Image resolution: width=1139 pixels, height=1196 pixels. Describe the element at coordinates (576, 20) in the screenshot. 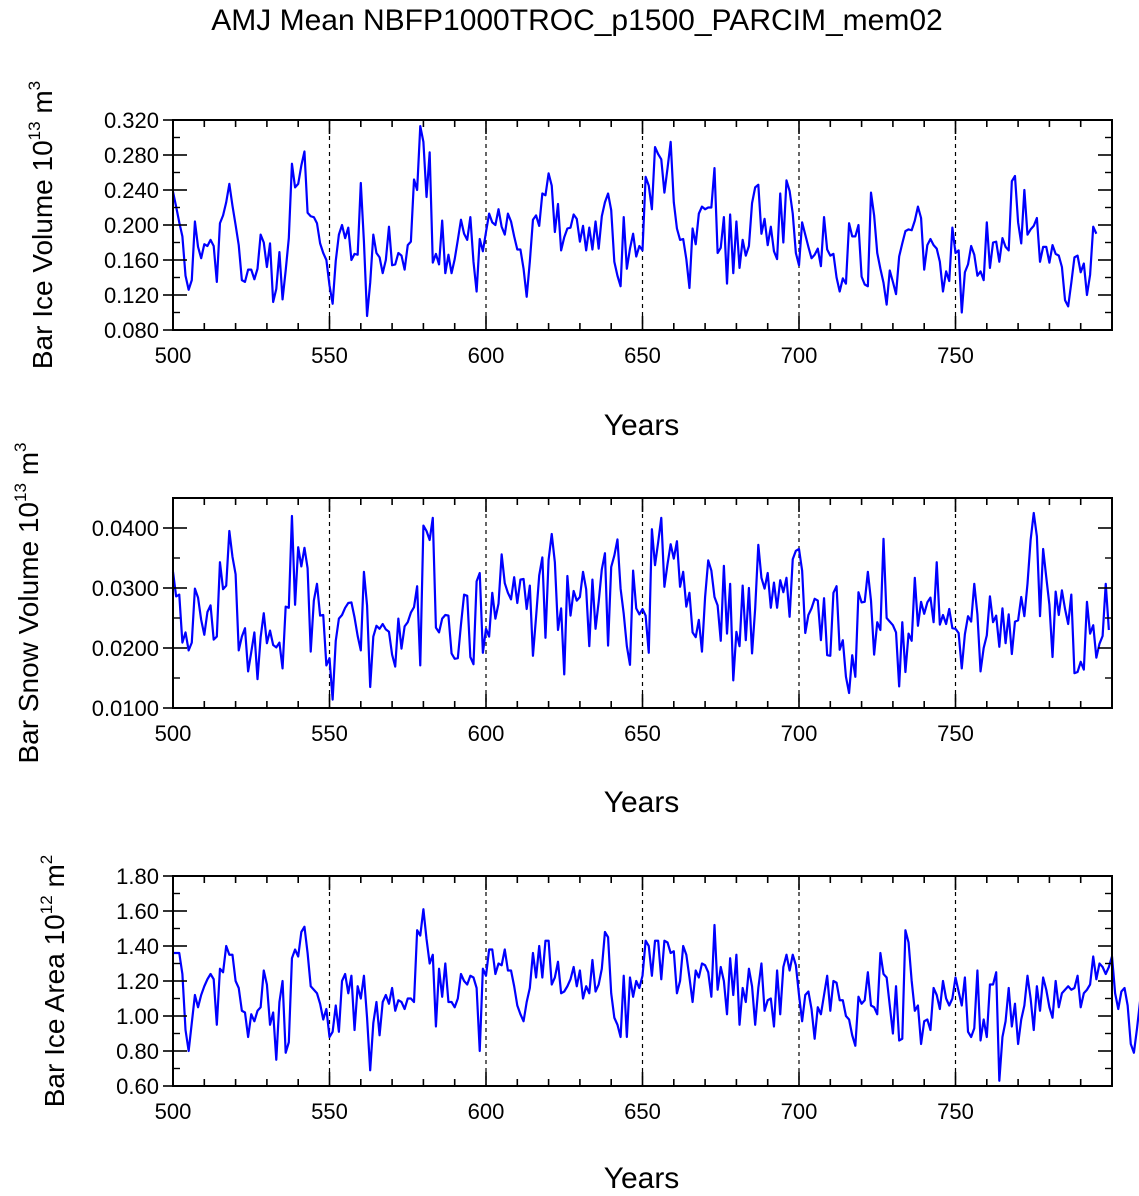

I see `figure-title: AMJ Mean NBFP1000TROC_p1500_PARCIM_mem02` at that location.